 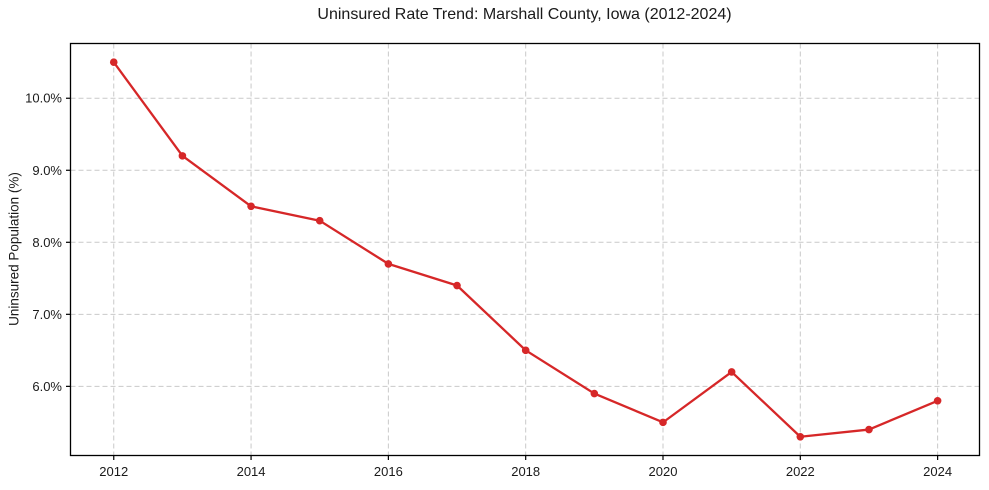 What do you see at coordinates (663, 471) in the screenshot?
I see `x-tick-label: 2020` at bounding box center [663, 471].